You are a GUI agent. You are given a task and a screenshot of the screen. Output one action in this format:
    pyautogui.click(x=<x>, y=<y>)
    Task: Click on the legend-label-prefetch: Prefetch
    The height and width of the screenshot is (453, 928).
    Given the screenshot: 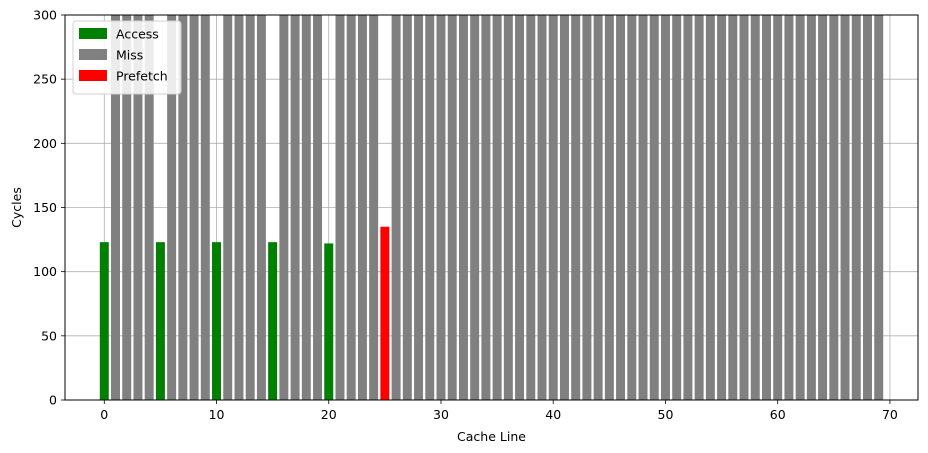 What is the action you would take?
    pyautogui.click(x=142, y=76)
    